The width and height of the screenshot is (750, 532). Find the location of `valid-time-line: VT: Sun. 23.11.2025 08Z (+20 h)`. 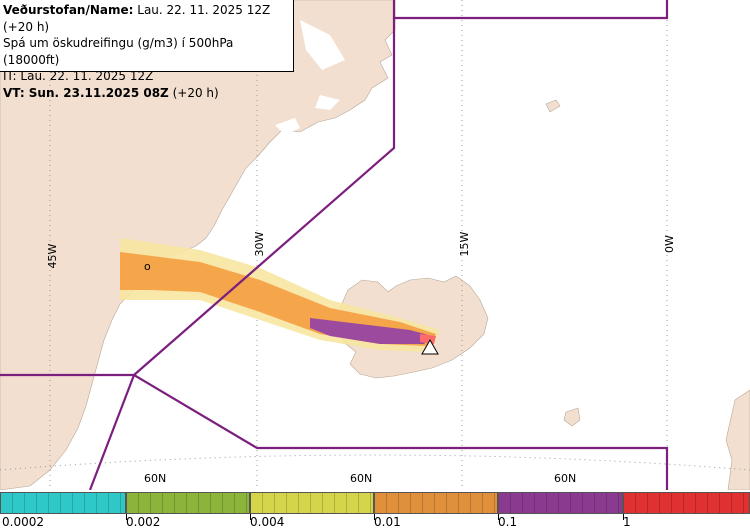

valid-time-line: VT: Sun. 23.11.2025 08Z (+20 h) is located at coordinates (148, 93).